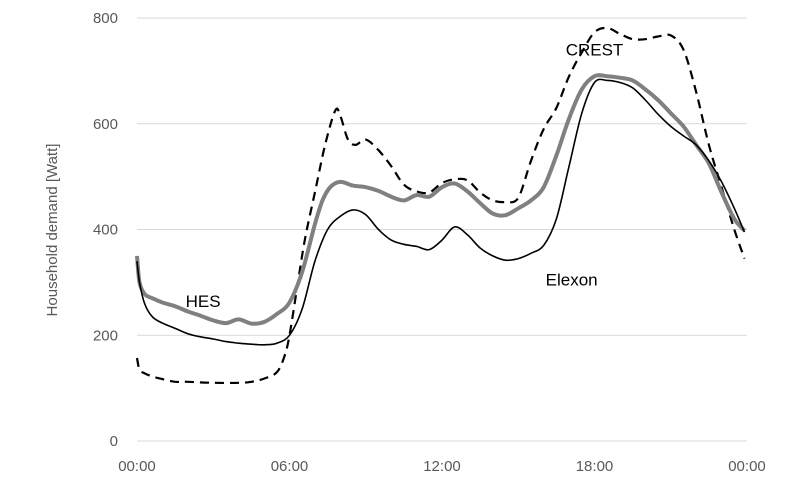 The image size is (798, 498). Describe the element at coordinates (114, 441) in the screenshot. I see `y-tick-label: 0` at that location.